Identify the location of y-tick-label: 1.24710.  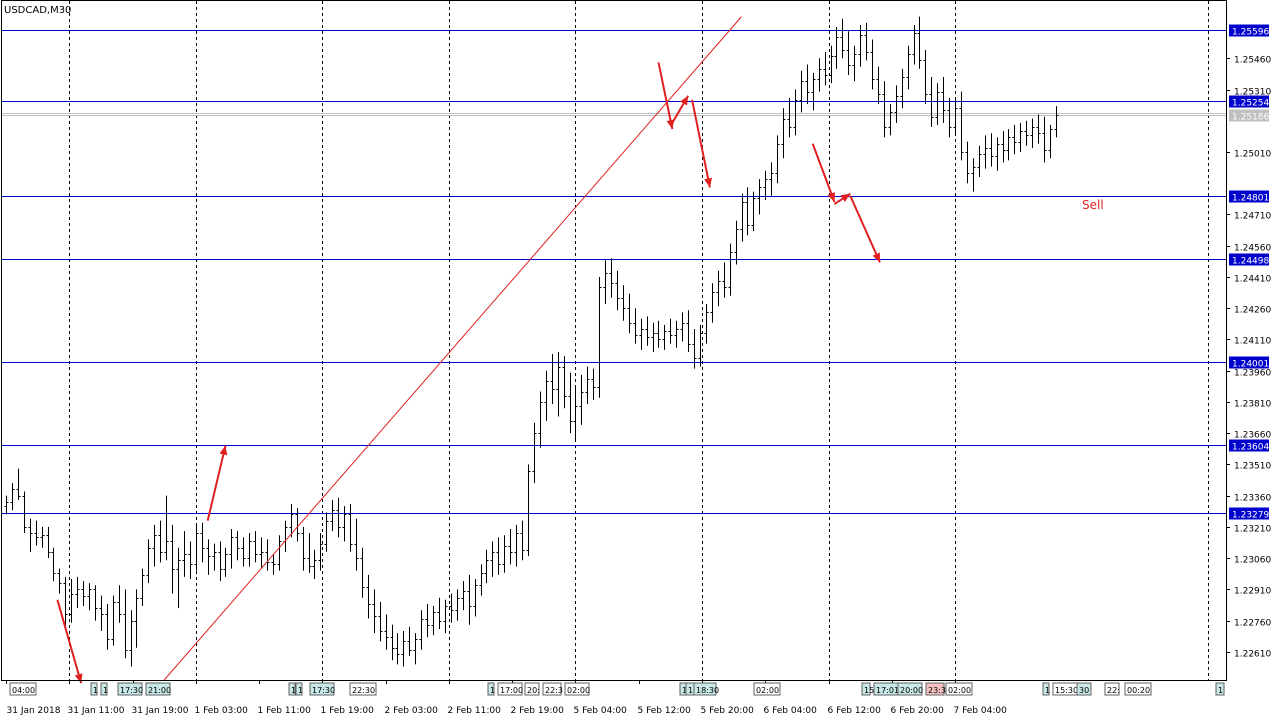
(1252, 217).